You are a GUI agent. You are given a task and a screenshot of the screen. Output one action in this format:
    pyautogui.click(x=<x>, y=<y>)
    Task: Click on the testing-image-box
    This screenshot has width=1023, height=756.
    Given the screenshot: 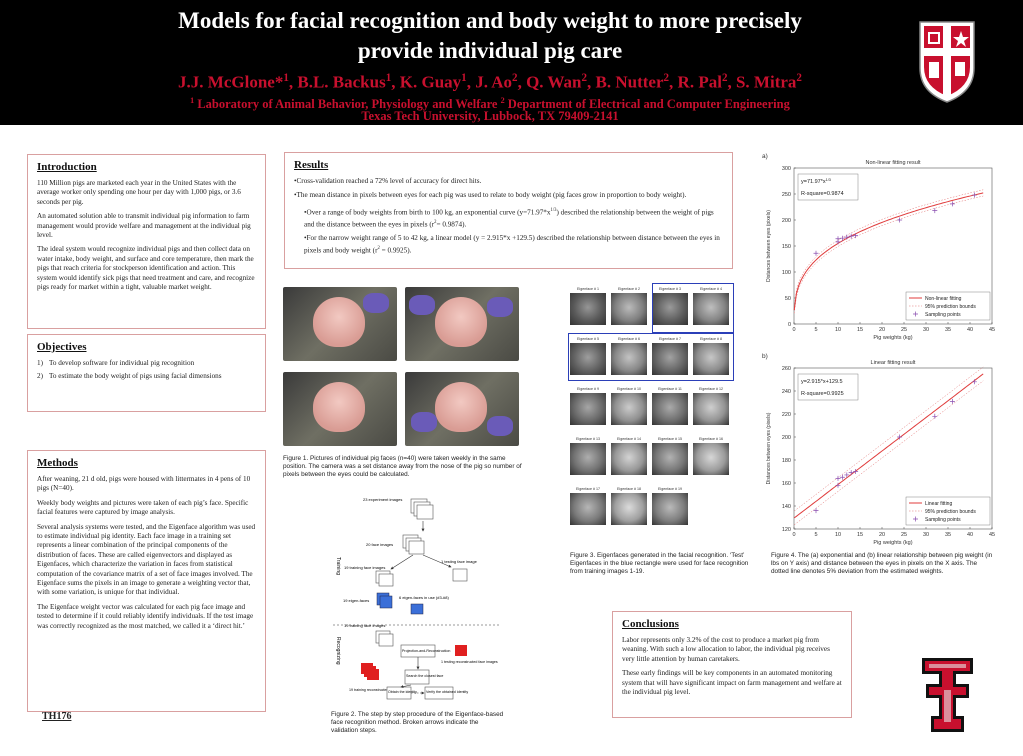 What is the action you would take?
    pyautogui.click(x=460, y=575)
    